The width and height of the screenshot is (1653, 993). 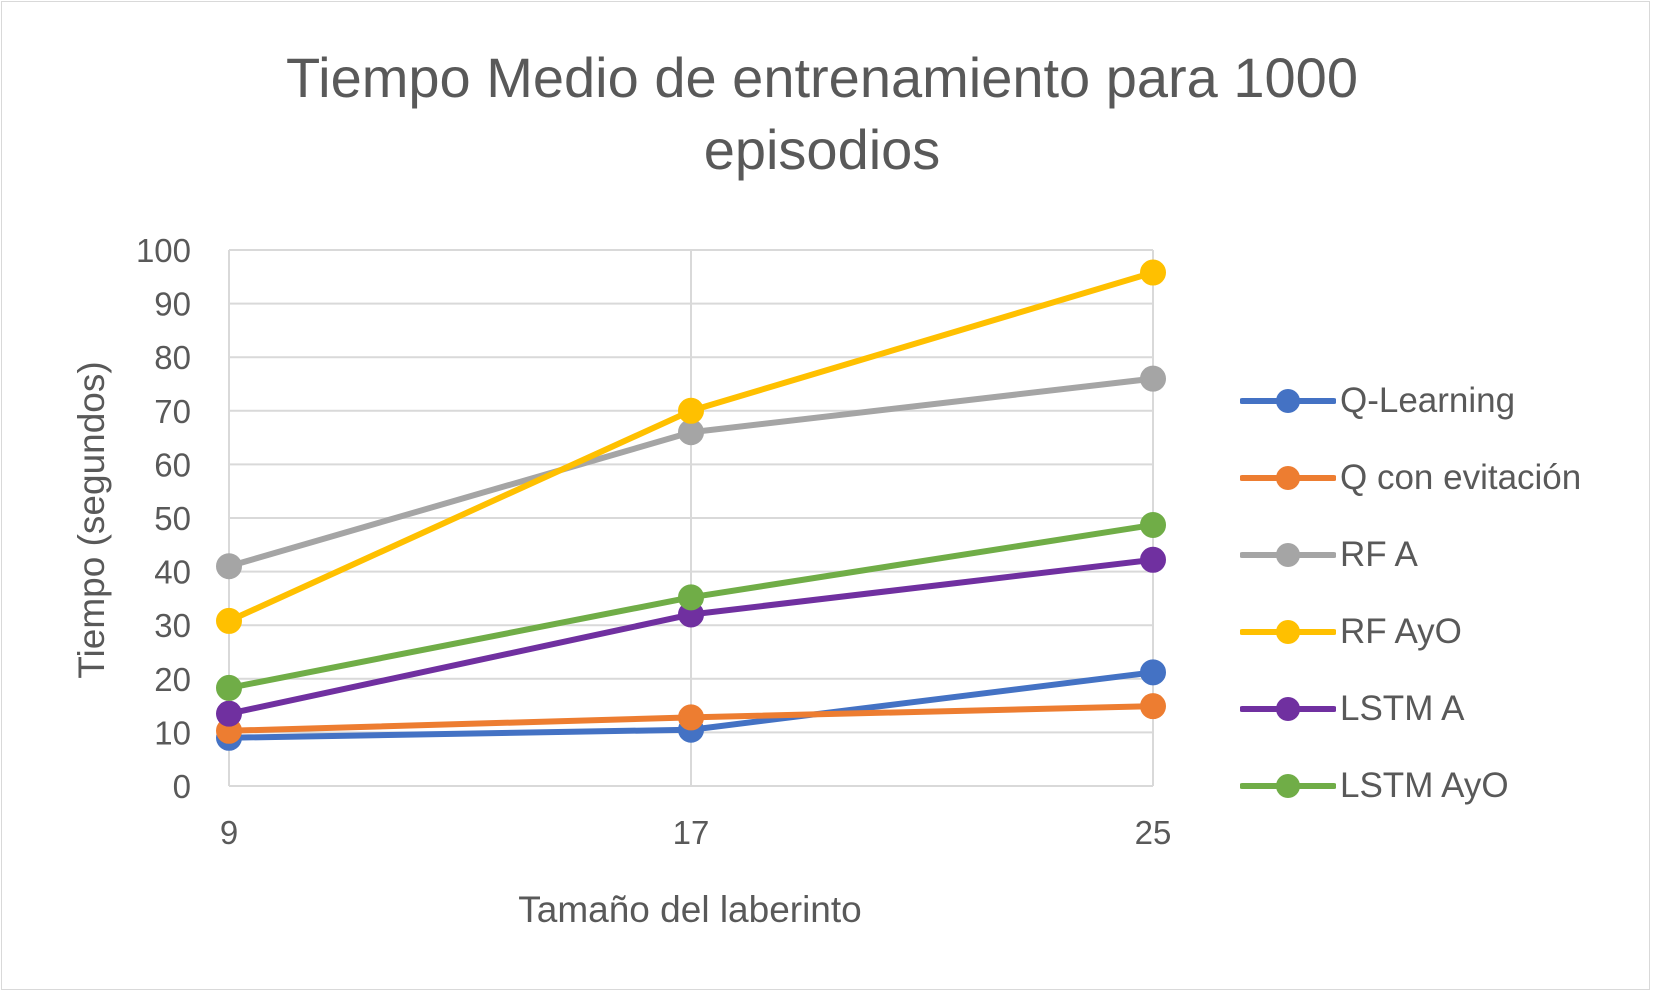 I want to click on y-tick-label: 40, so click(x=172, y=572).